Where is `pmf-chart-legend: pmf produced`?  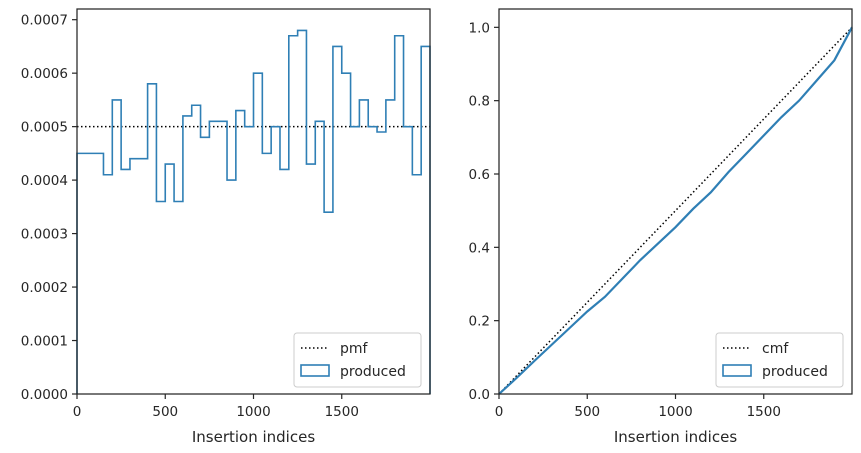 pmf-chart-legend: pmf produced is located at coordinates (357, 360).